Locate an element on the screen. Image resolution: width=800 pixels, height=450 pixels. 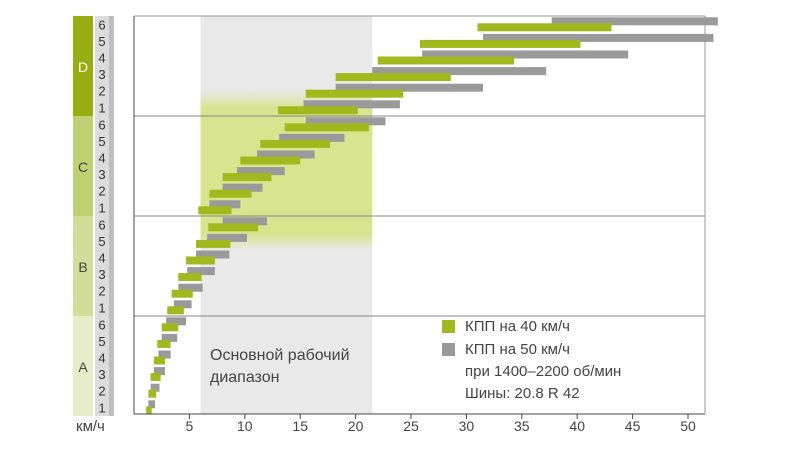
bar-50-B3 is located at coordinates (201, 271).